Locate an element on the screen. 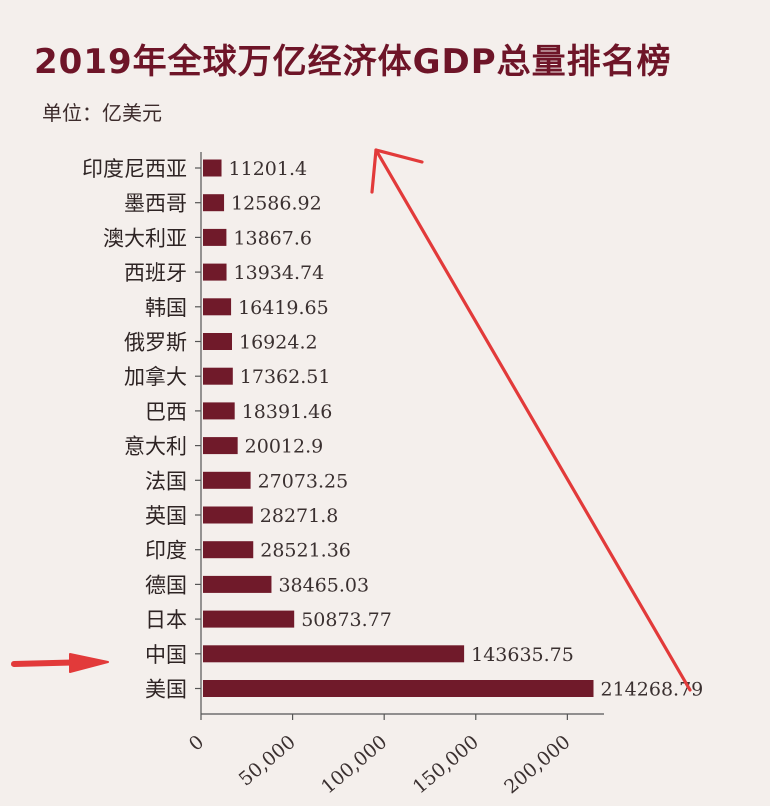 This screenshot has width=770, height=806. data-label: 27073.25 is located at coordinates (303, 481).